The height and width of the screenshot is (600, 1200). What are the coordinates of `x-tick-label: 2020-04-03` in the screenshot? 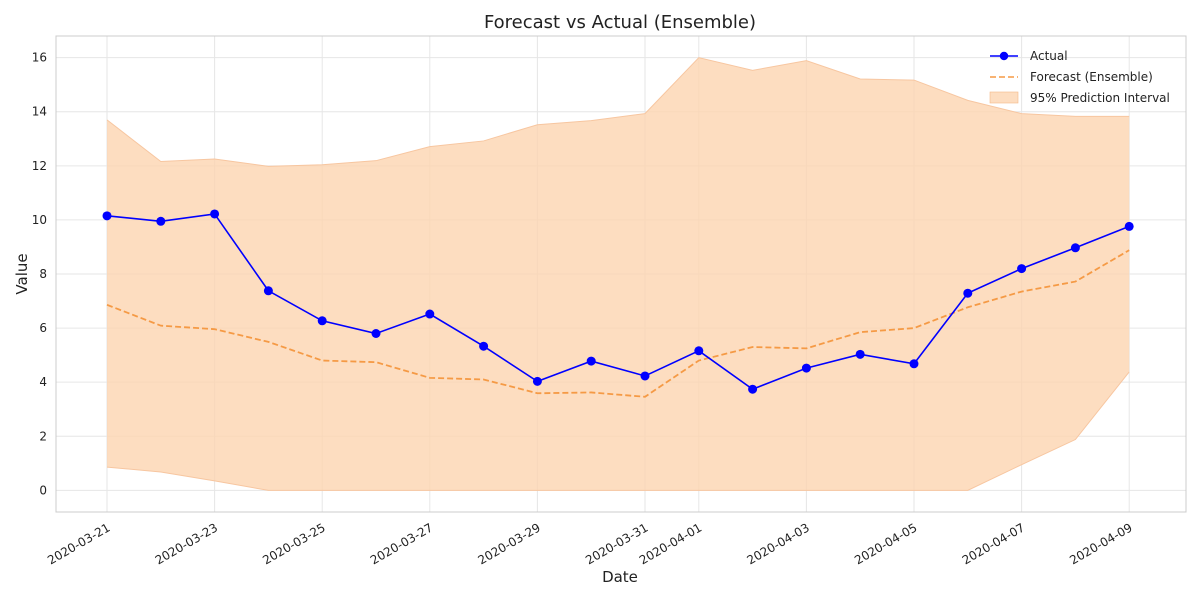 It's located at (777, 543).